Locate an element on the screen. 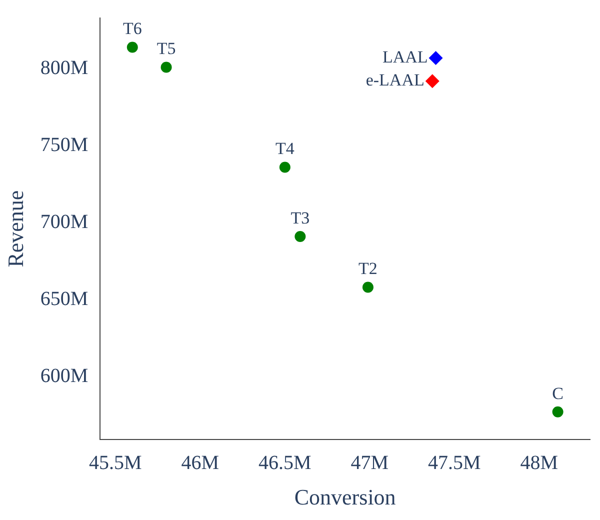 This screenshot has height=520, width=600. x-tick-label: 47.5M is located at coordinates (455, 463).